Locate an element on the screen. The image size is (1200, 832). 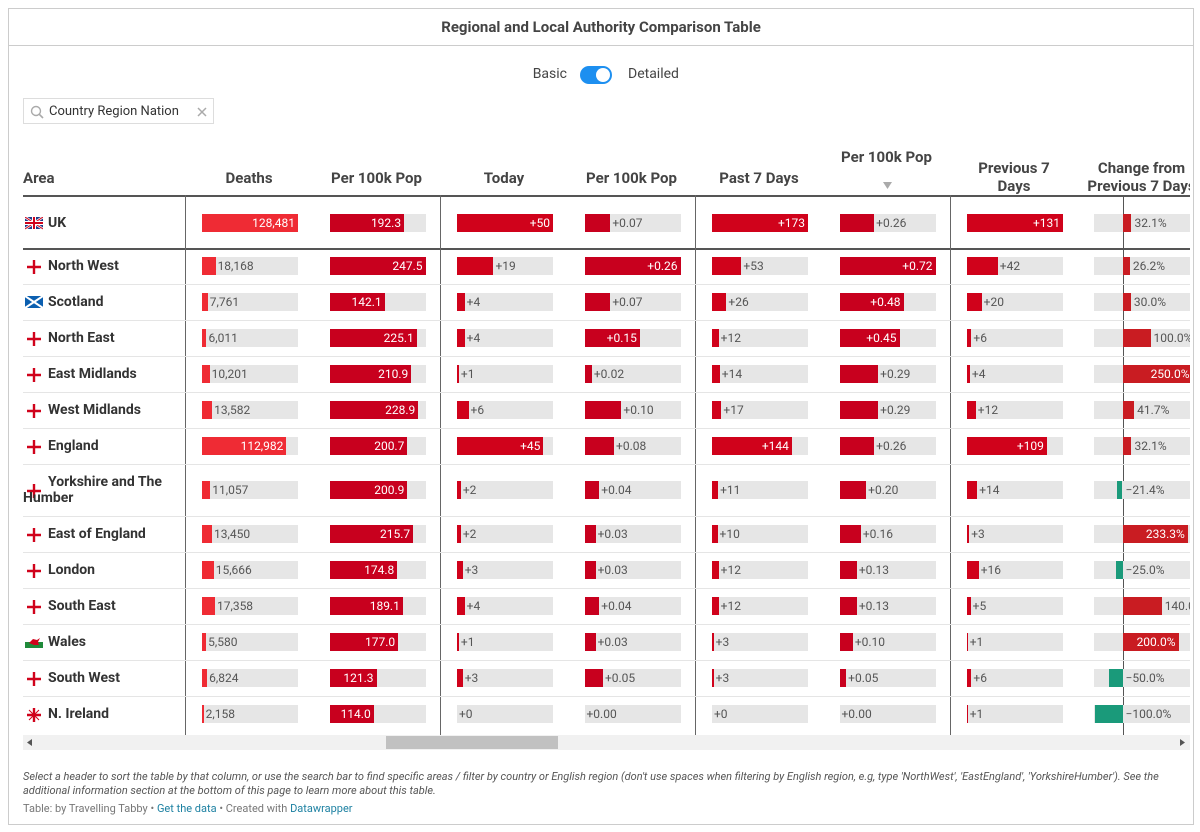
cell-value: +0.07 is located at coordinates (627, 222).